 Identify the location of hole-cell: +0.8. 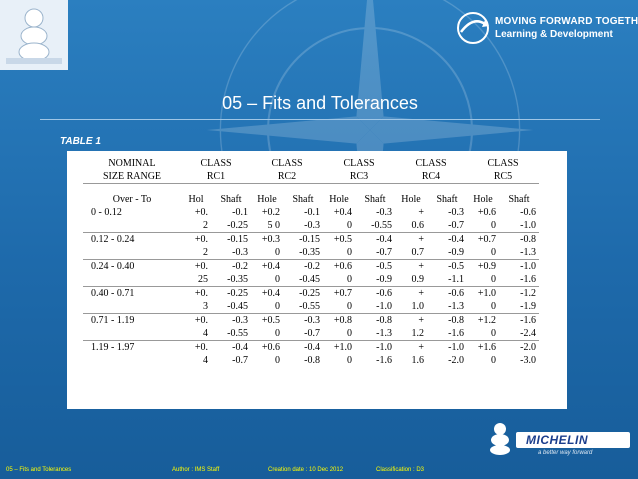
(339, 320).